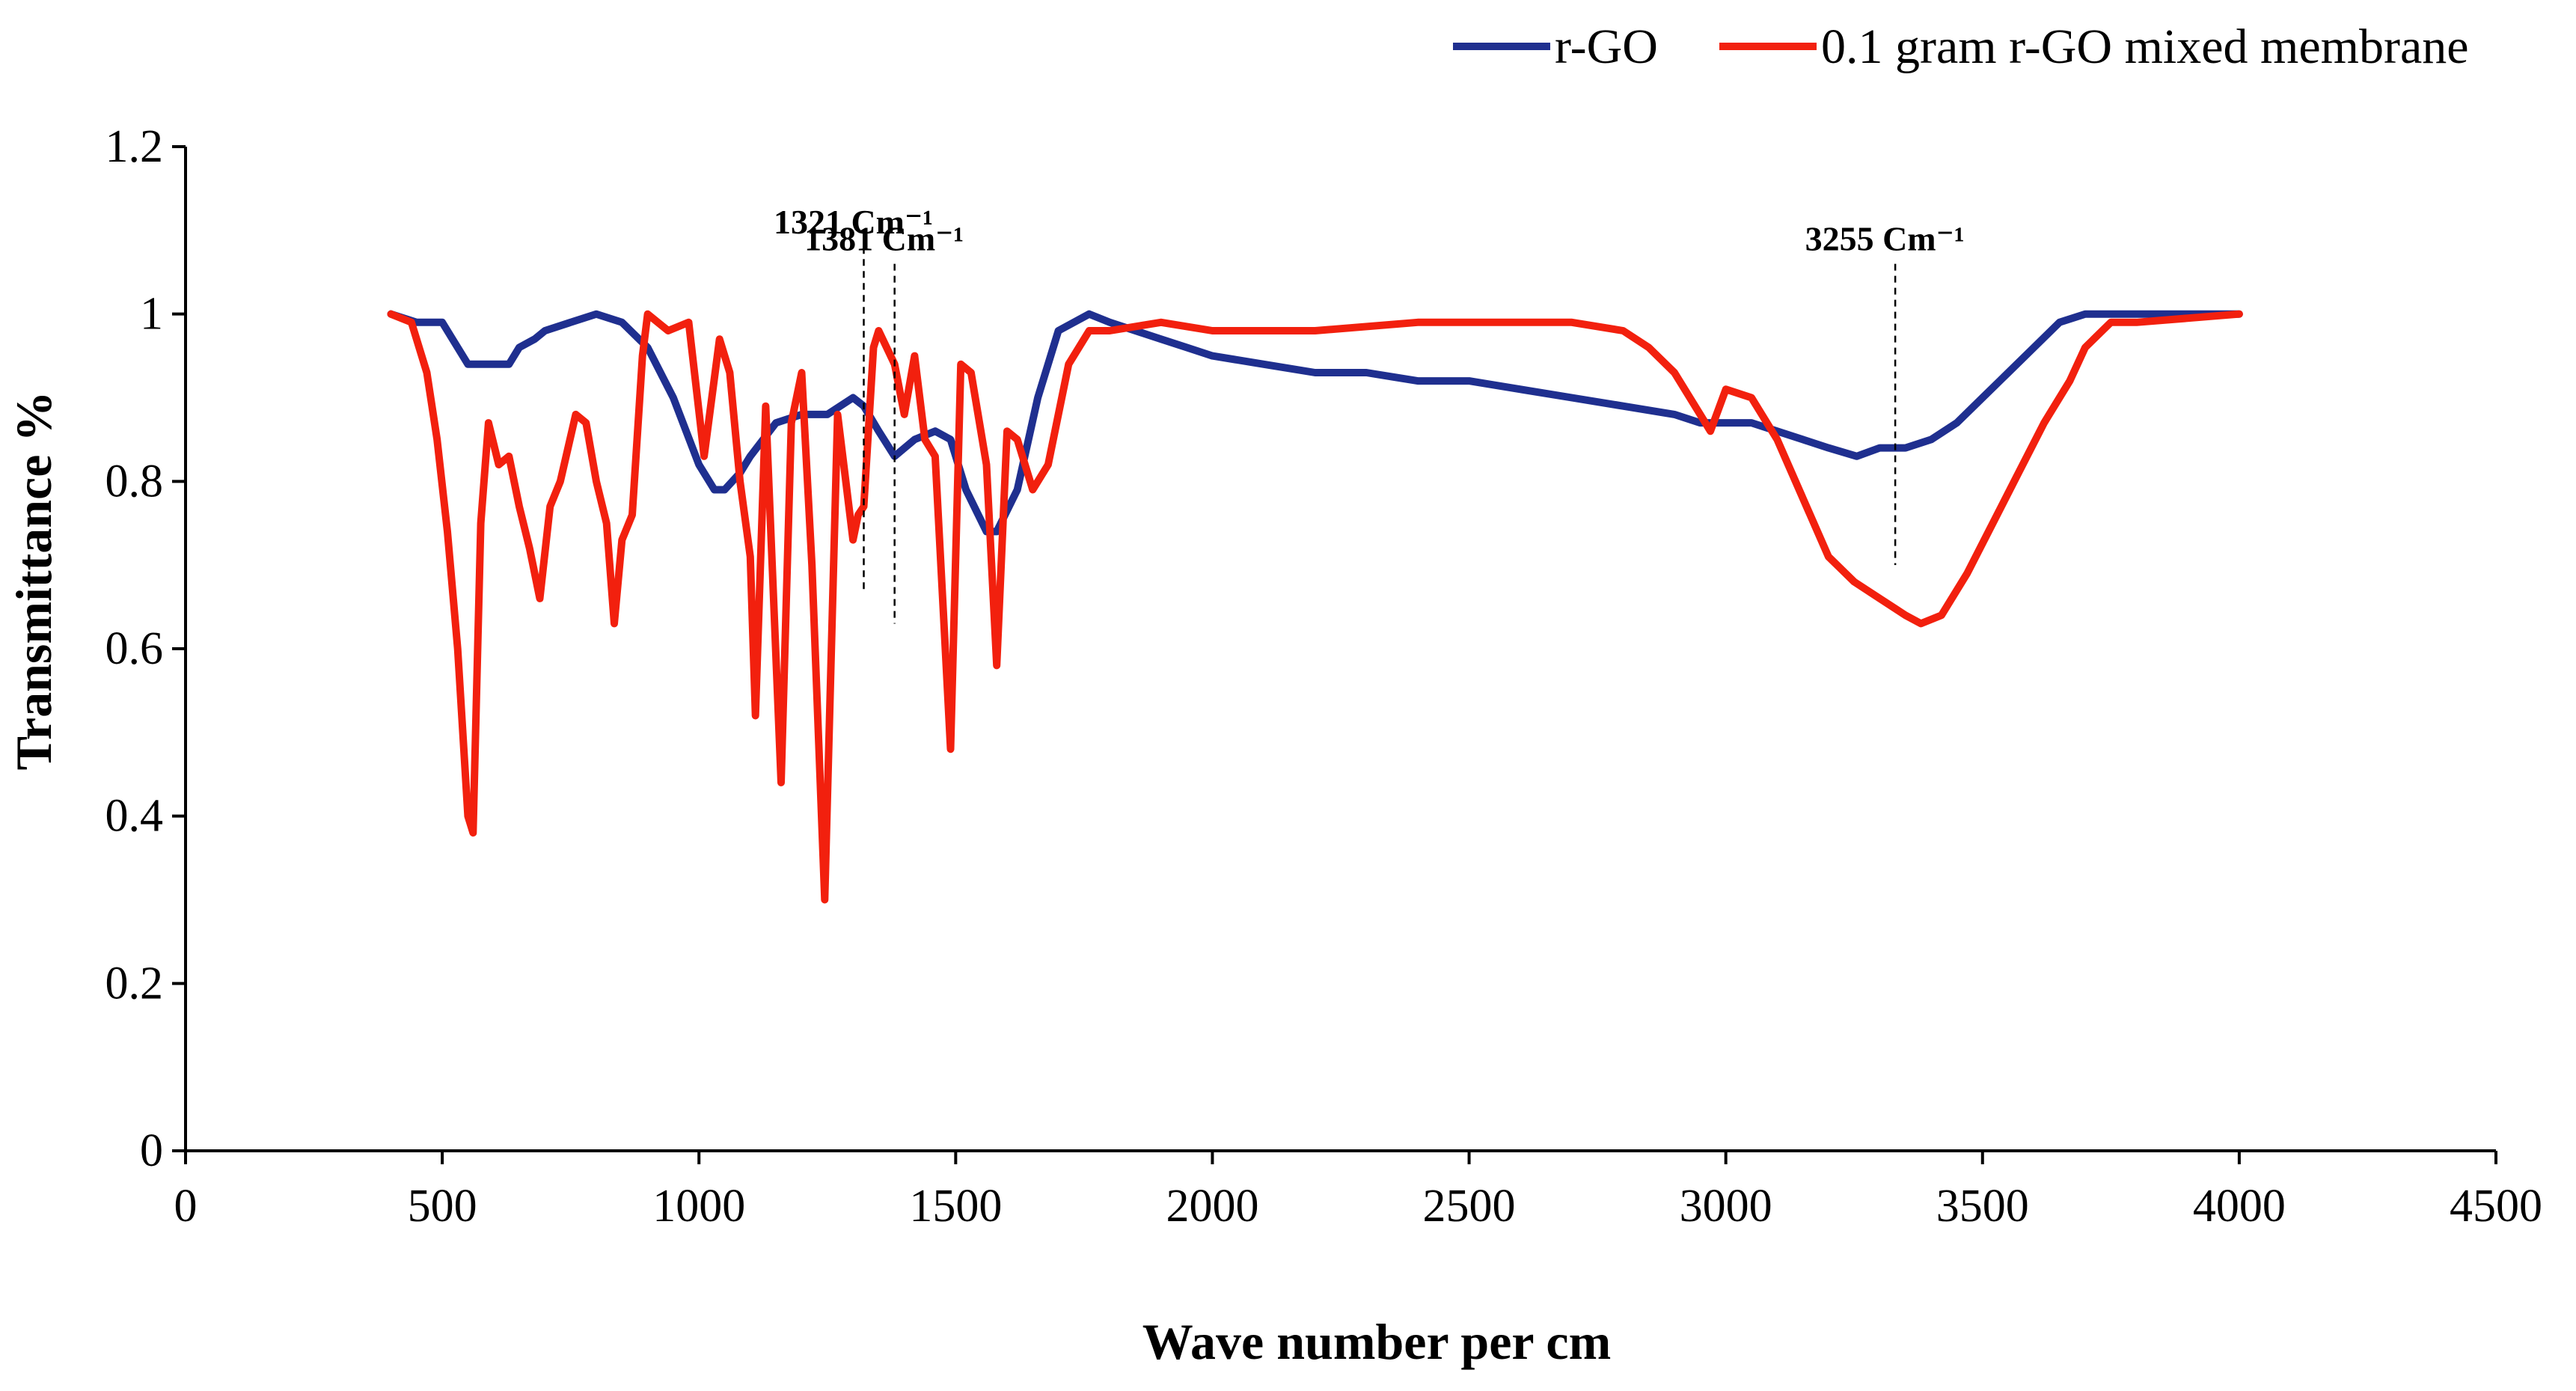 This screenshot has width=2576, height=1391. Describe the element at coordinates (1376, 1341) in the screenshot. I see `x-axis-title: Wave number per cm` at that location.